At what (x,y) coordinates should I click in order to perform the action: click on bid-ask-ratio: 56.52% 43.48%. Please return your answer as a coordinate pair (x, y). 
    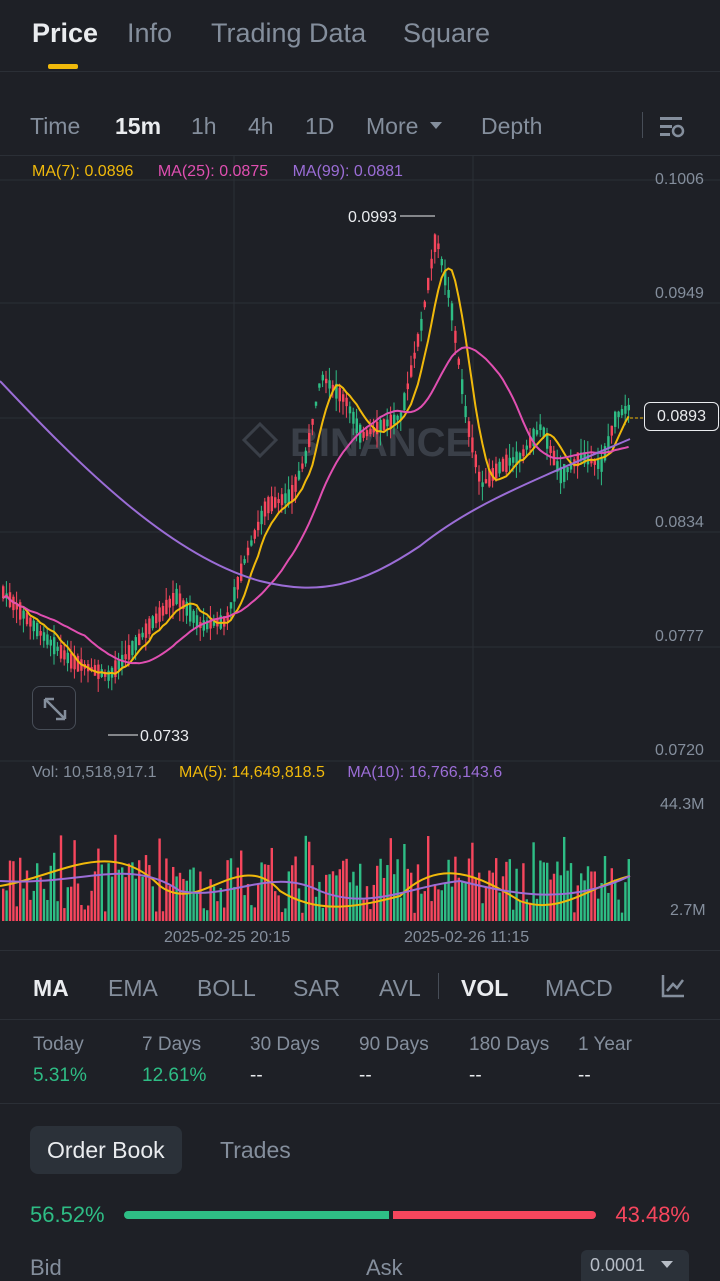
    Looking at the image, I should click on (360, 1215).